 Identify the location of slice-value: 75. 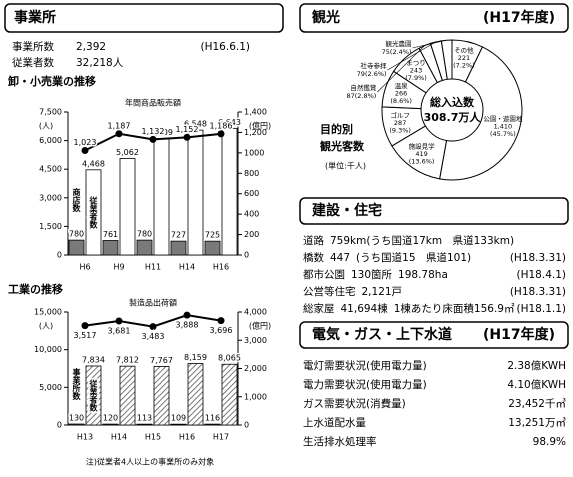
(386, 52).